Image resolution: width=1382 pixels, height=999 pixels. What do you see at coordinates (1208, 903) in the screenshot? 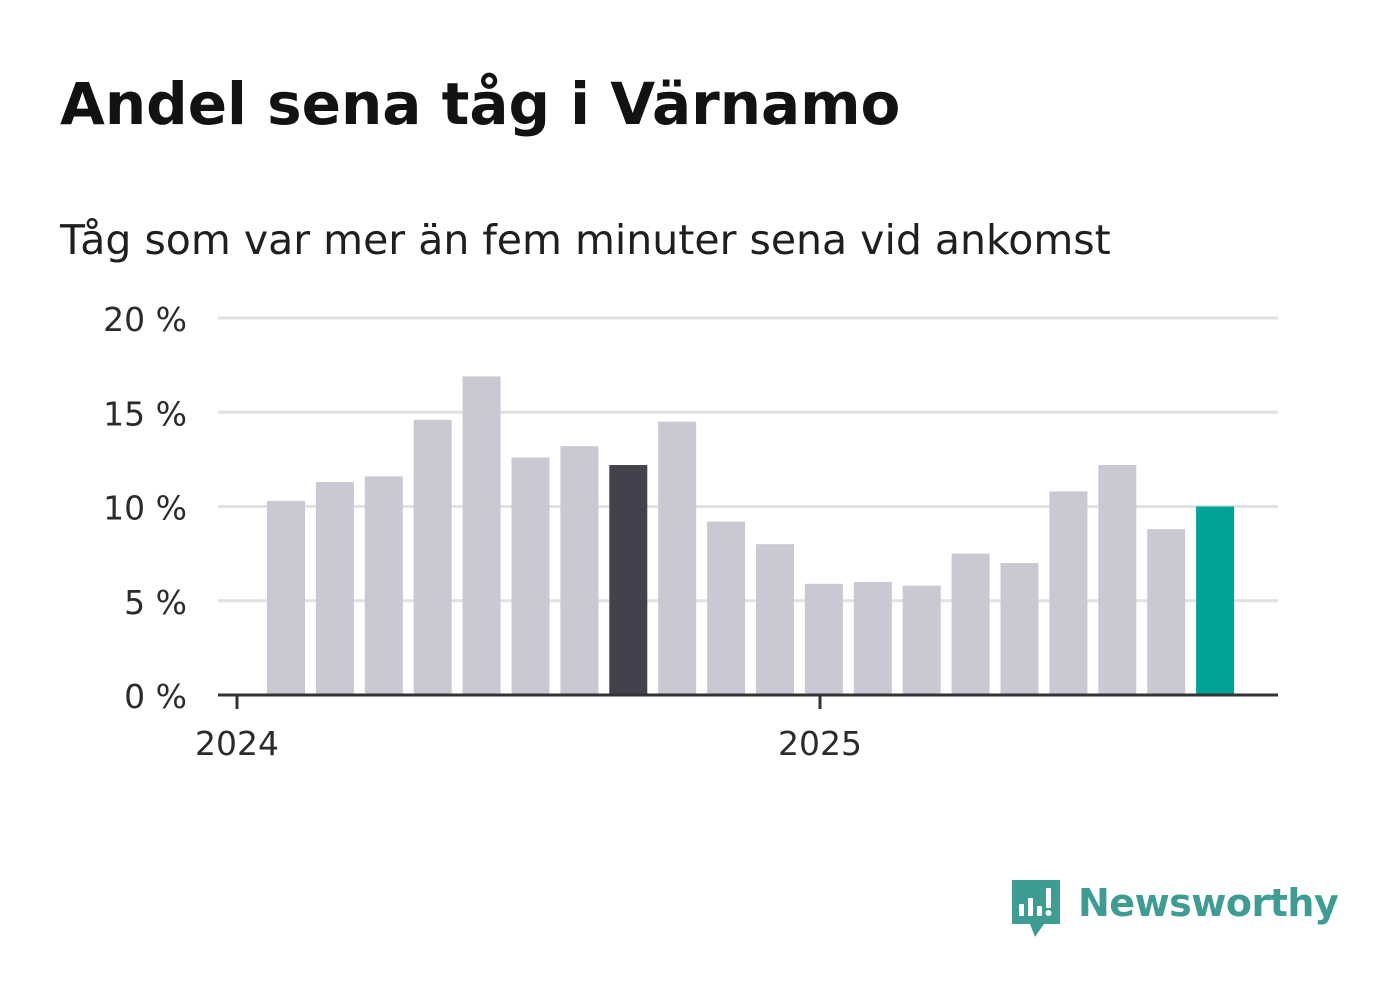
I see `brand-name: Newsworthy` at bounding box center [1208, 903].